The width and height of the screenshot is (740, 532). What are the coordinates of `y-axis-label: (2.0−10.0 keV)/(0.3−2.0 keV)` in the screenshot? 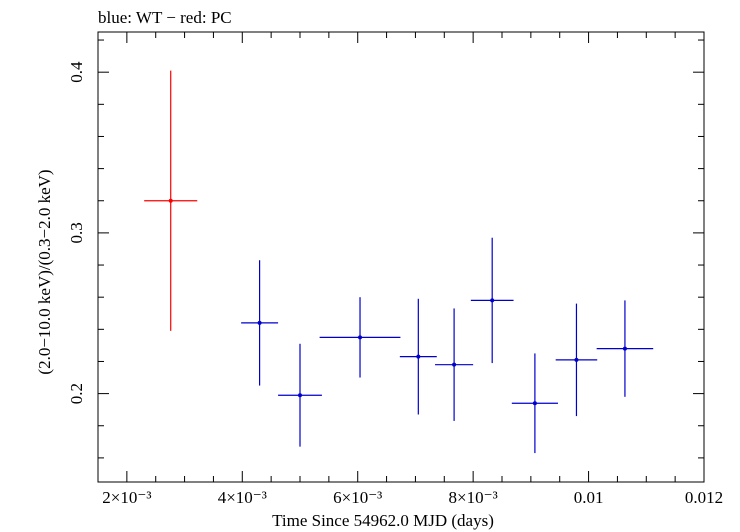 It's located at (44, 271).